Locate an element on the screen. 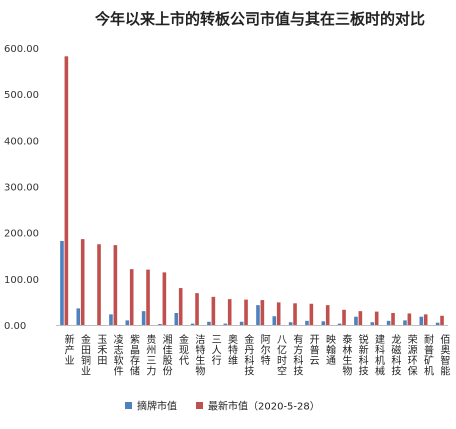  y-tick-label: 100.00 is located at coordinates (21, 280).